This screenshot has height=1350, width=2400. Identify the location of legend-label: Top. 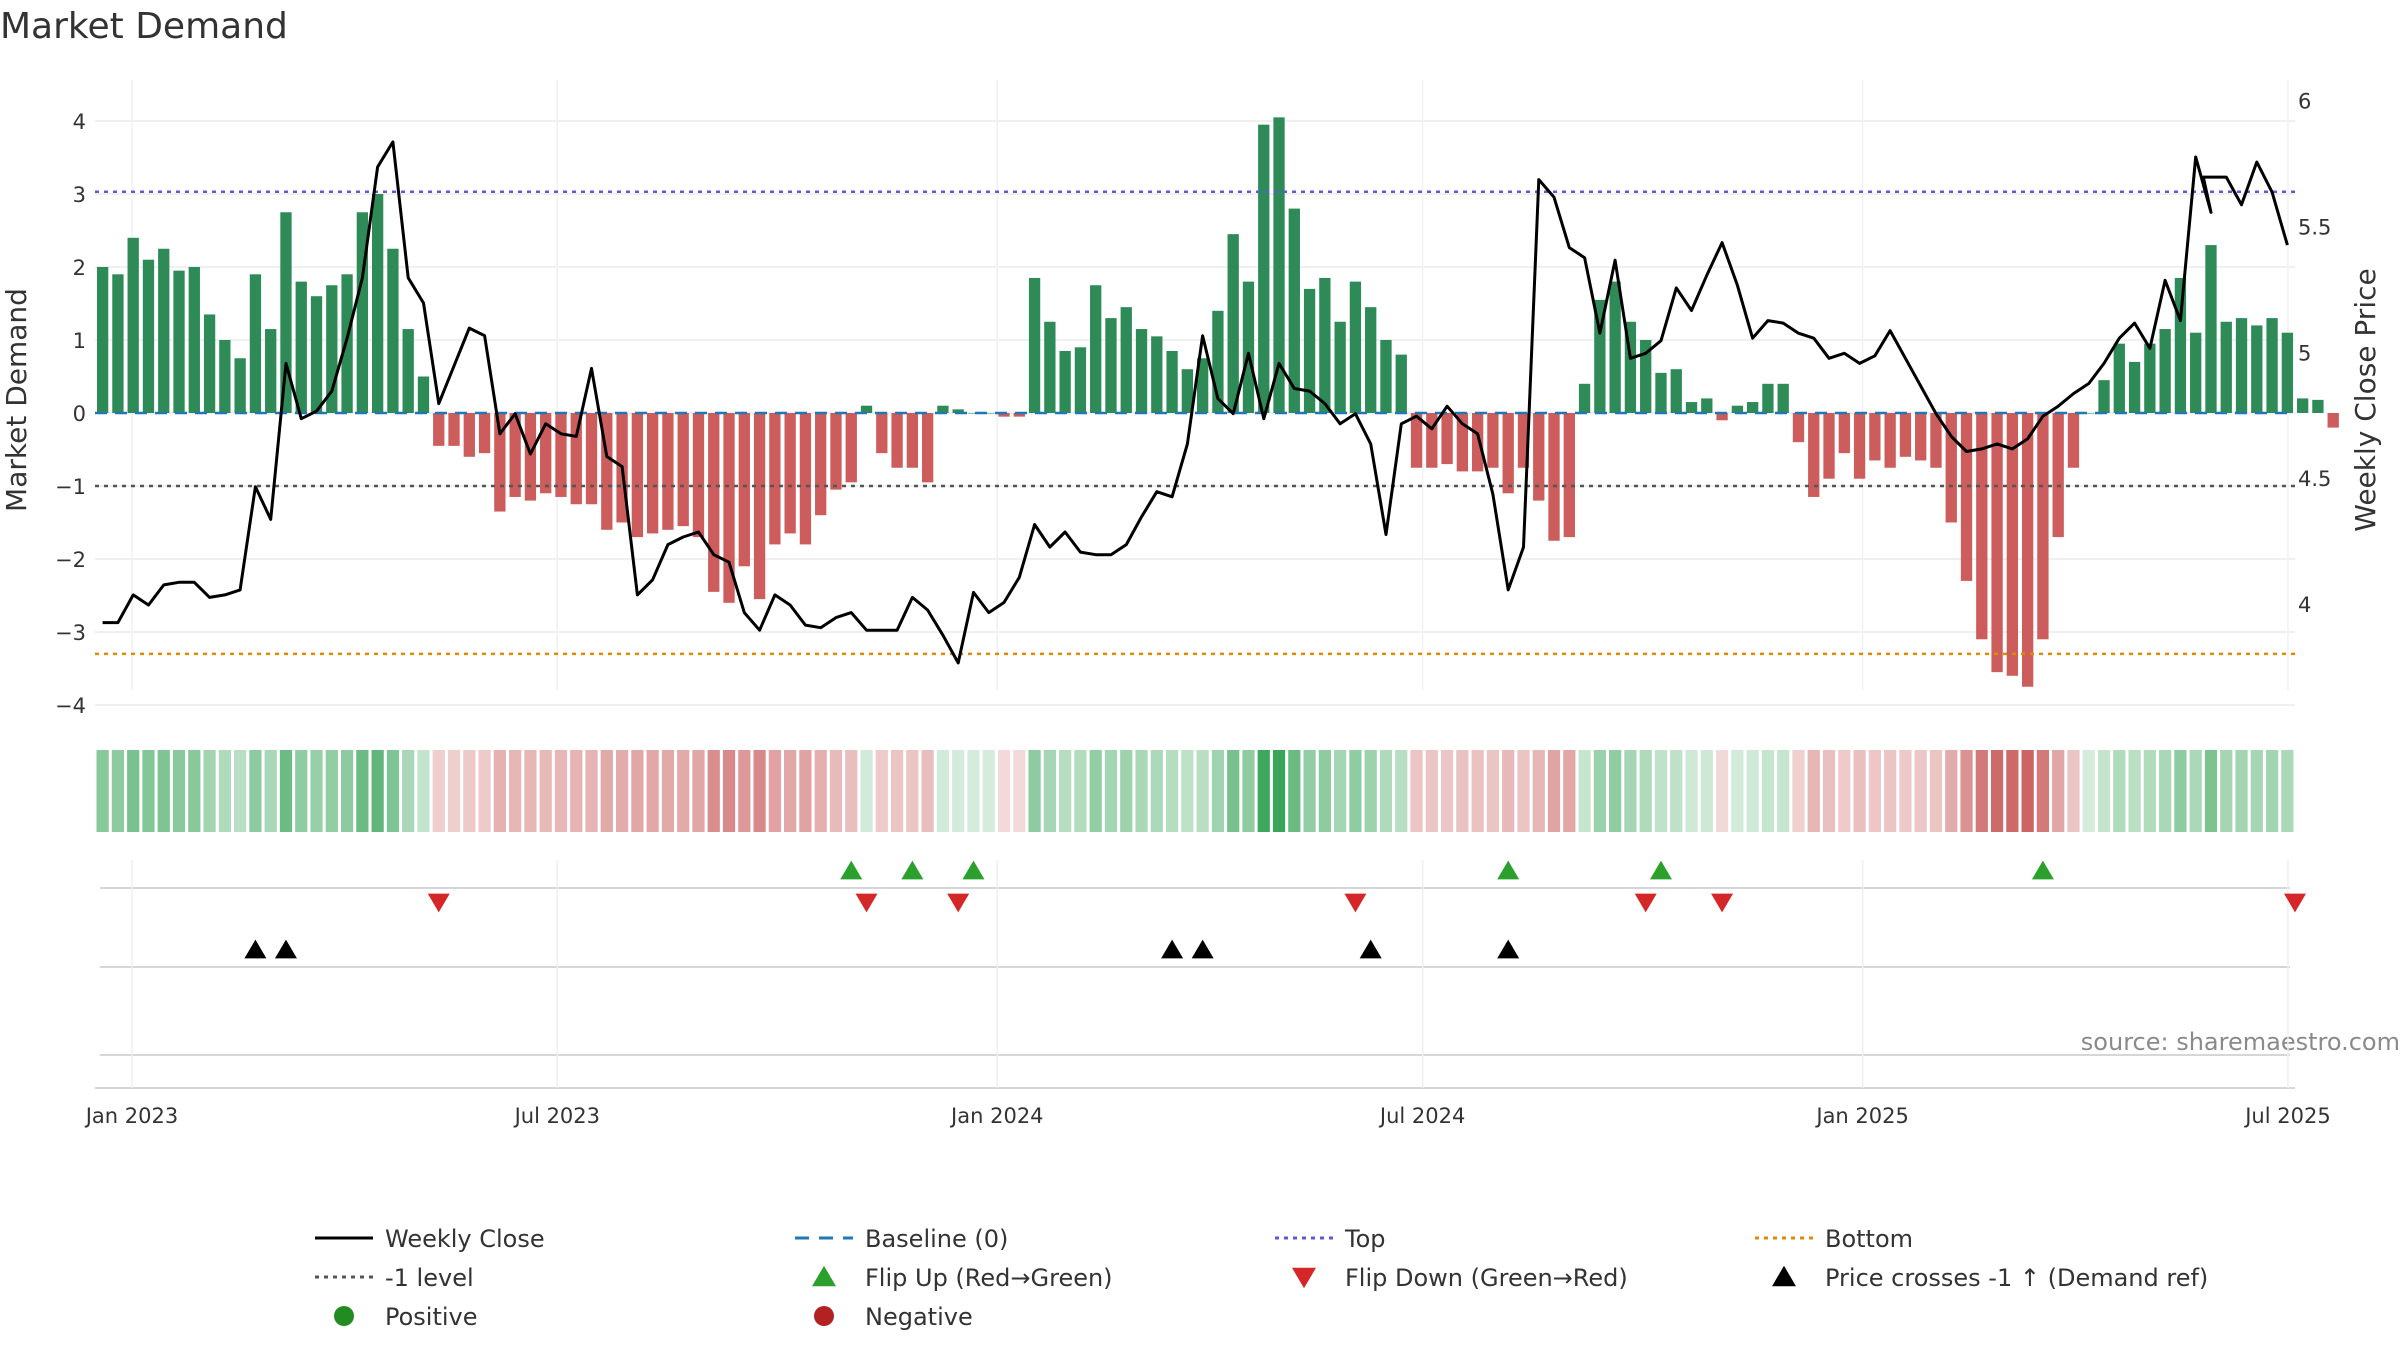
(1365, 1239).